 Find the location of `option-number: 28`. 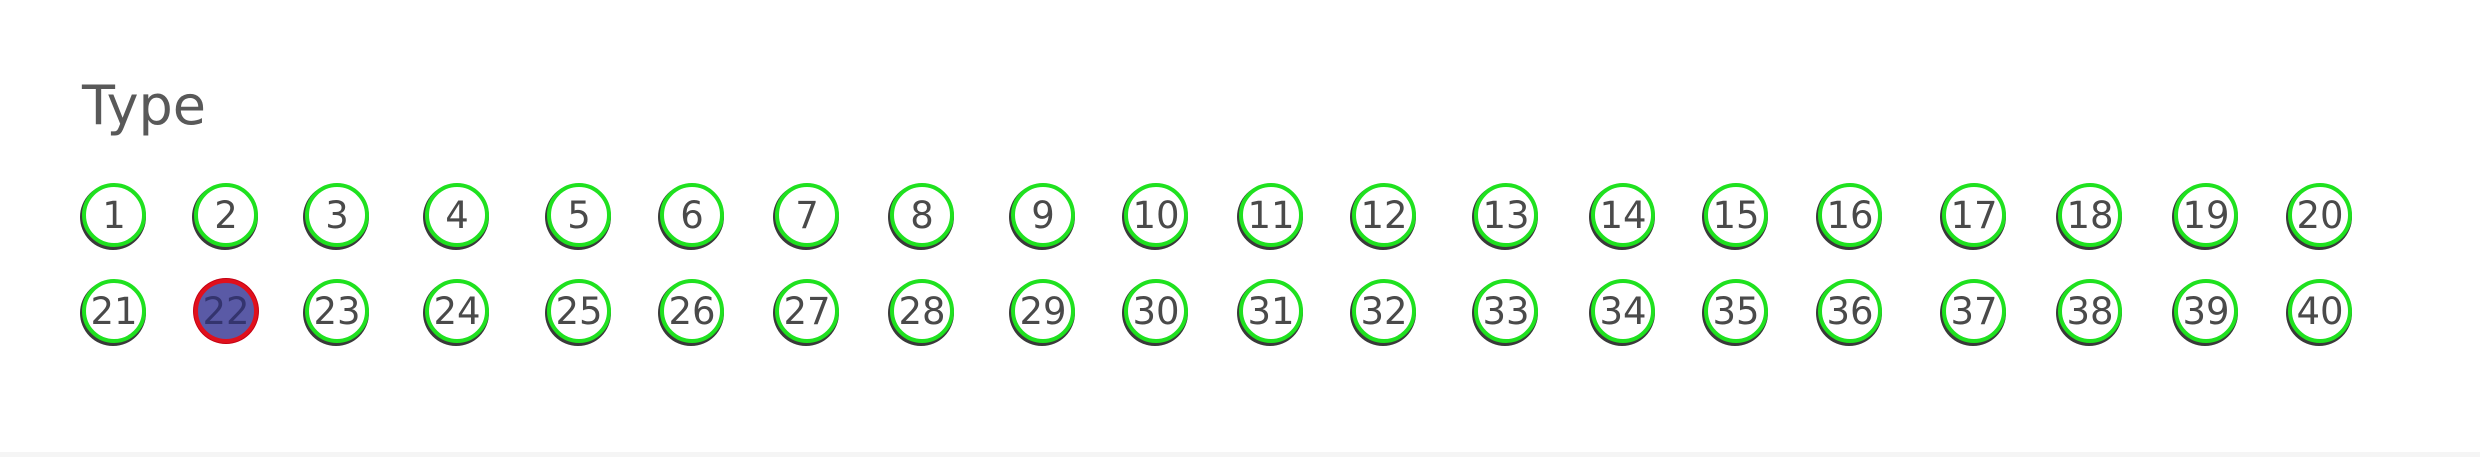

option-number: 28 is located at coordinates (922, 311).